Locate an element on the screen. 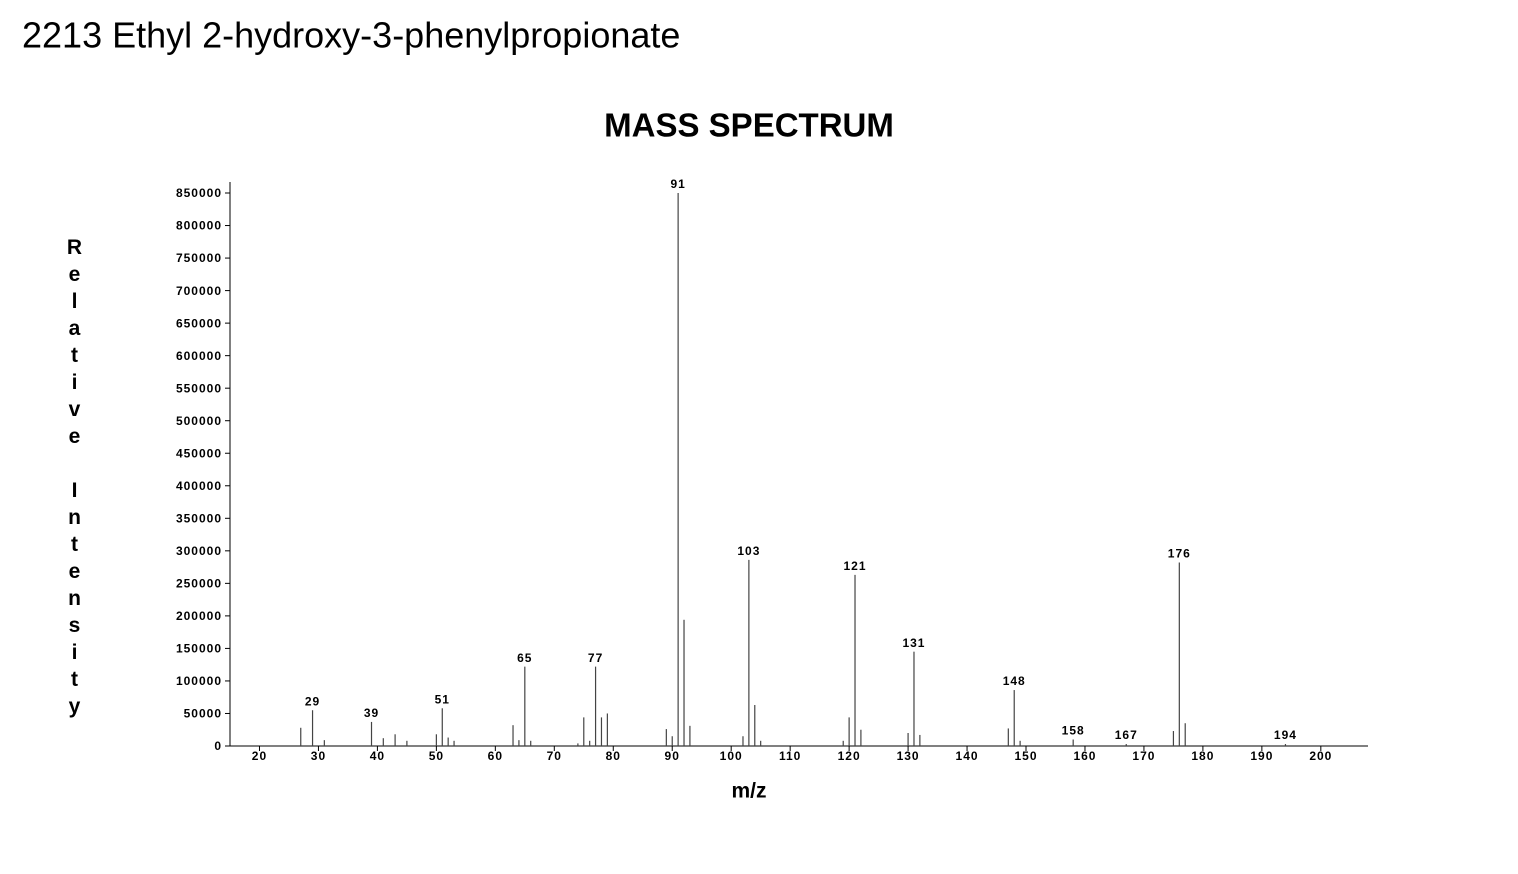  x-tick-label: 30 is located at coordinates (318, 756).